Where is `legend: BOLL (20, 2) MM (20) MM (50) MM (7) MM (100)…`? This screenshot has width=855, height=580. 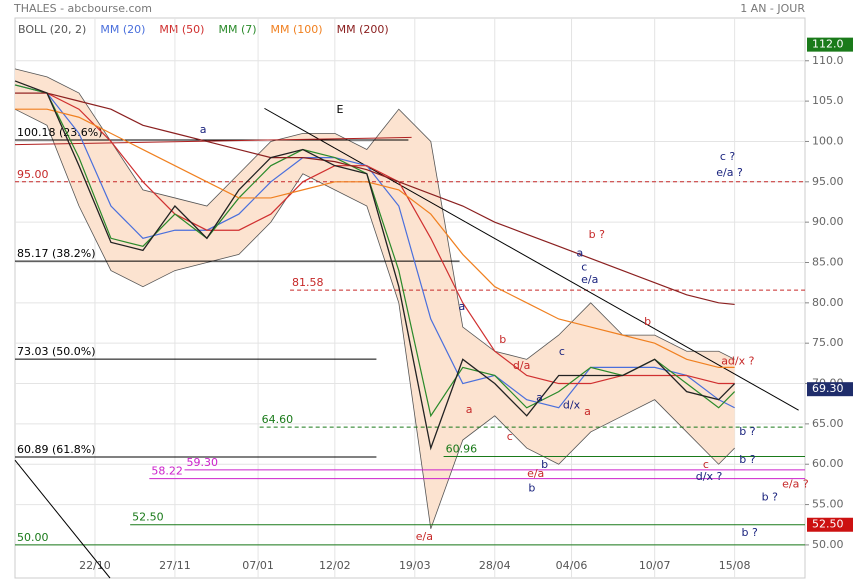
legend: BOLL (20, 2) MM (20) MM (50) MM (7) MM (100)… is located at coordinates (203, 29).